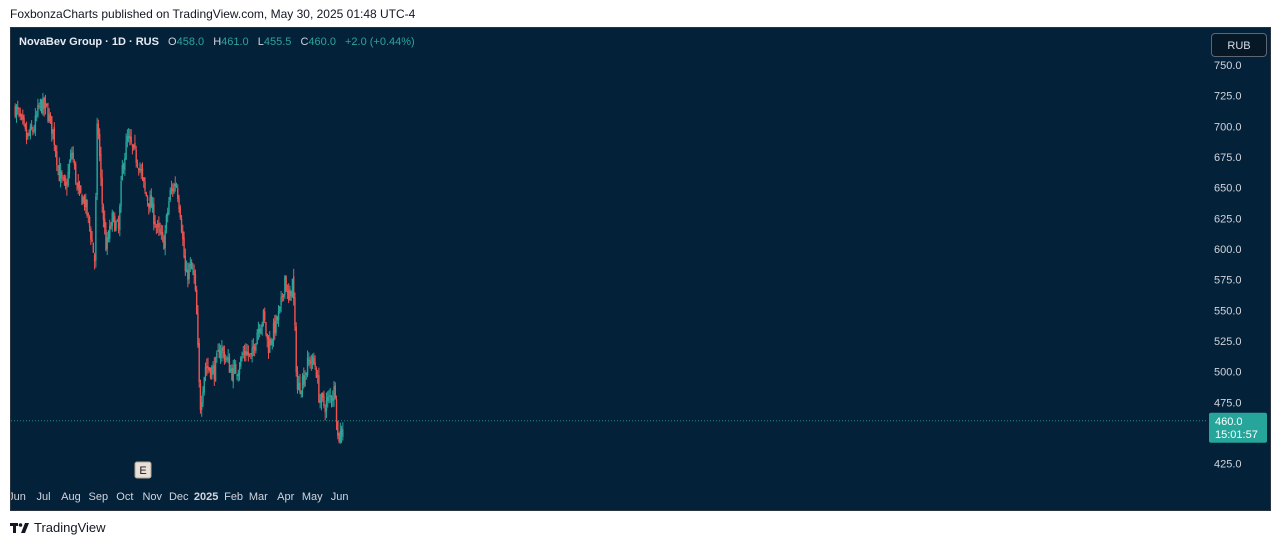 This screenshot has width=1281, height=546. Describe the element at coordinates (1228, 127) in the screenshot. I see `y-tick-label: 700.0` at that location.